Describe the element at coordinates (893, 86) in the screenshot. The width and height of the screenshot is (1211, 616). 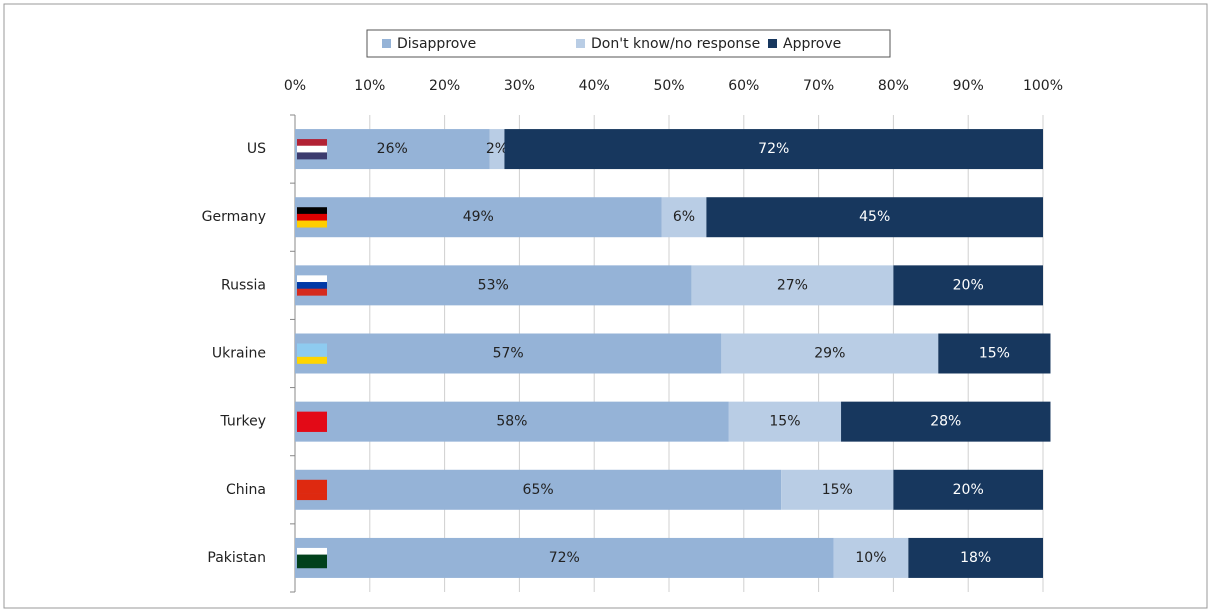
I see `x-tick-label: 80%` at that location.